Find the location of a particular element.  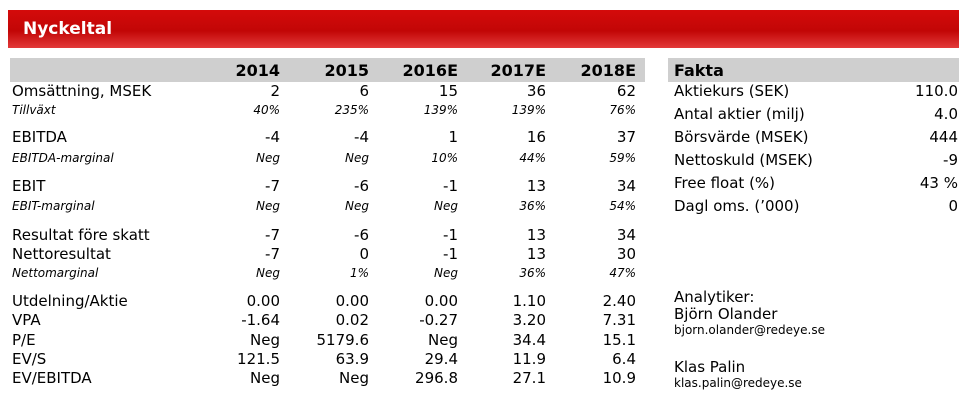

cell-value: 59% is located at coordinates (622, 158).